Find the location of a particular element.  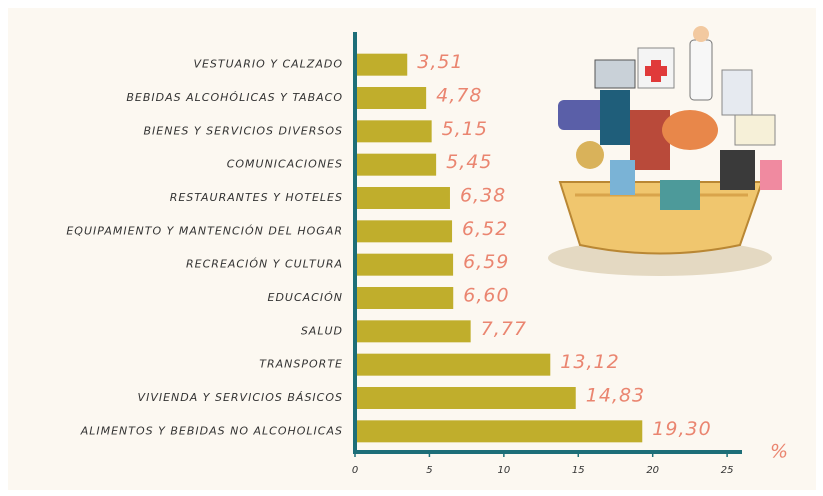

basket-illustration is located at coordinates (665, 151).